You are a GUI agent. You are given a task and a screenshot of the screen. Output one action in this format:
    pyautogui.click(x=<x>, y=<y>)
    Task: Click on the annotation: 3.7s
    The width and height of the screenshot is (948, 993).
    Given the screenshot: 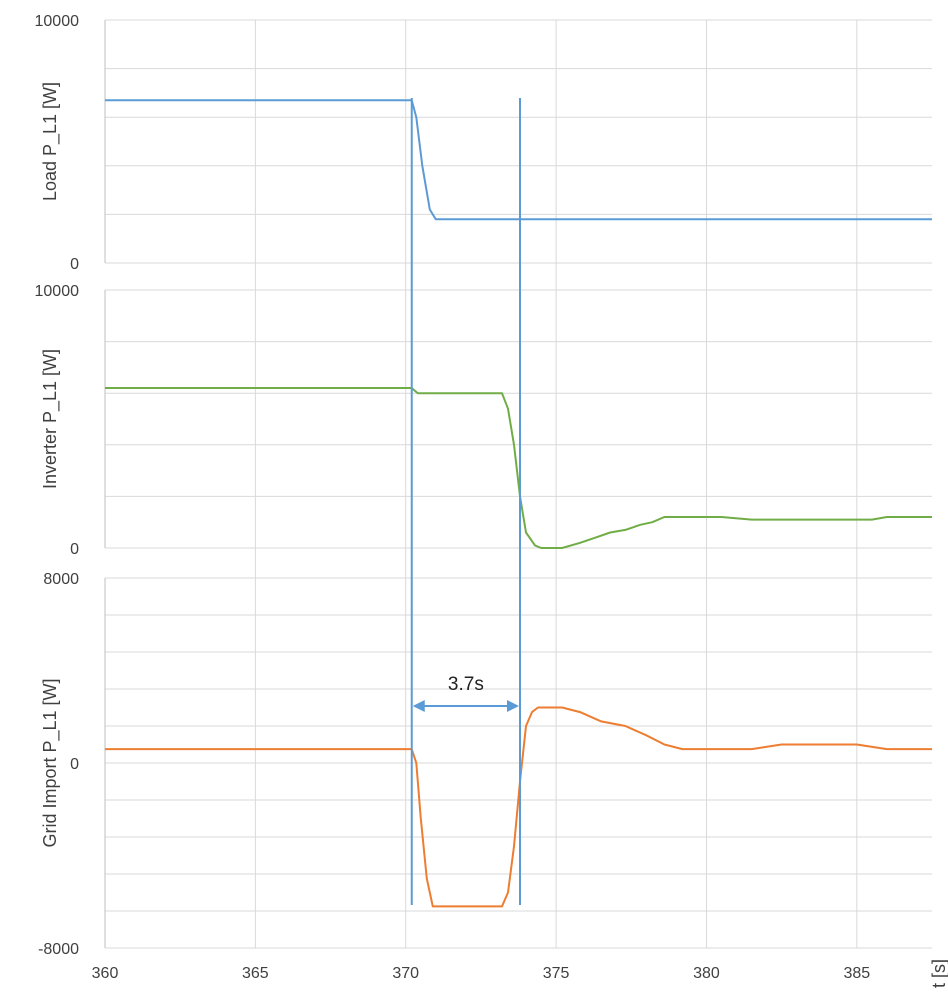 What is the action you would take?
    pyautogui.click(x=466, y=693)
    